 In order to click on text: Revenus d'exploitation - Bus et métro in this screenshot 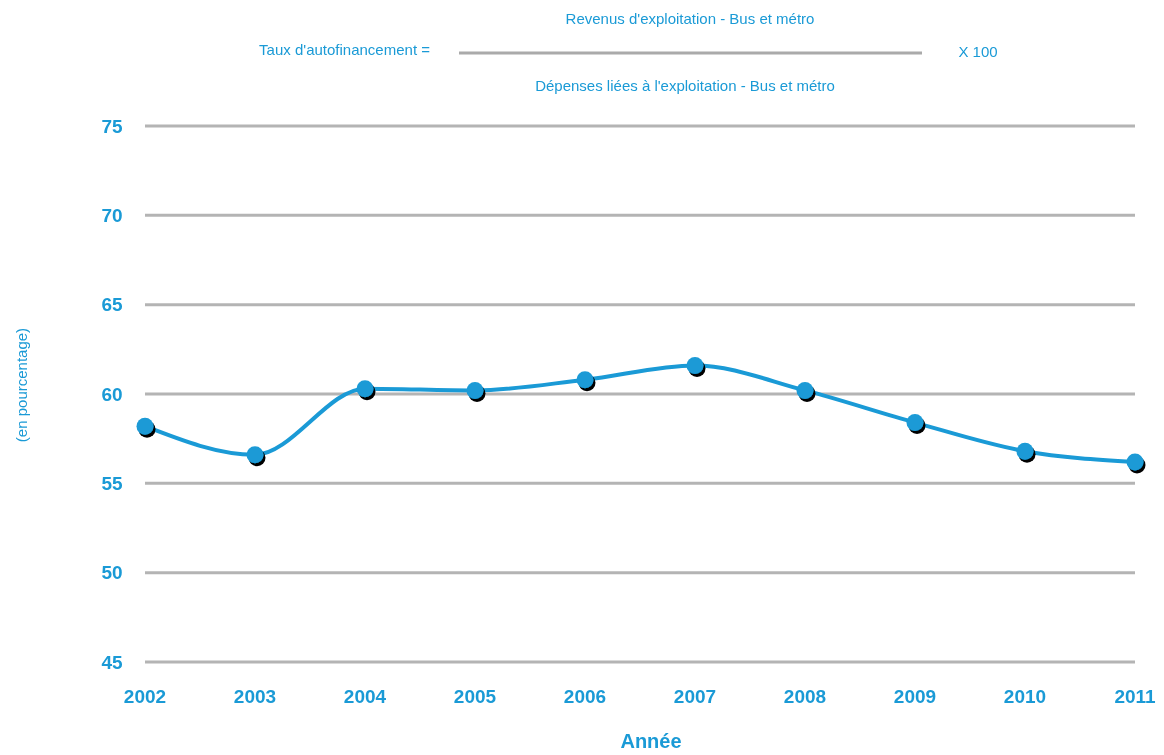, I will do `click(690, 18)`.